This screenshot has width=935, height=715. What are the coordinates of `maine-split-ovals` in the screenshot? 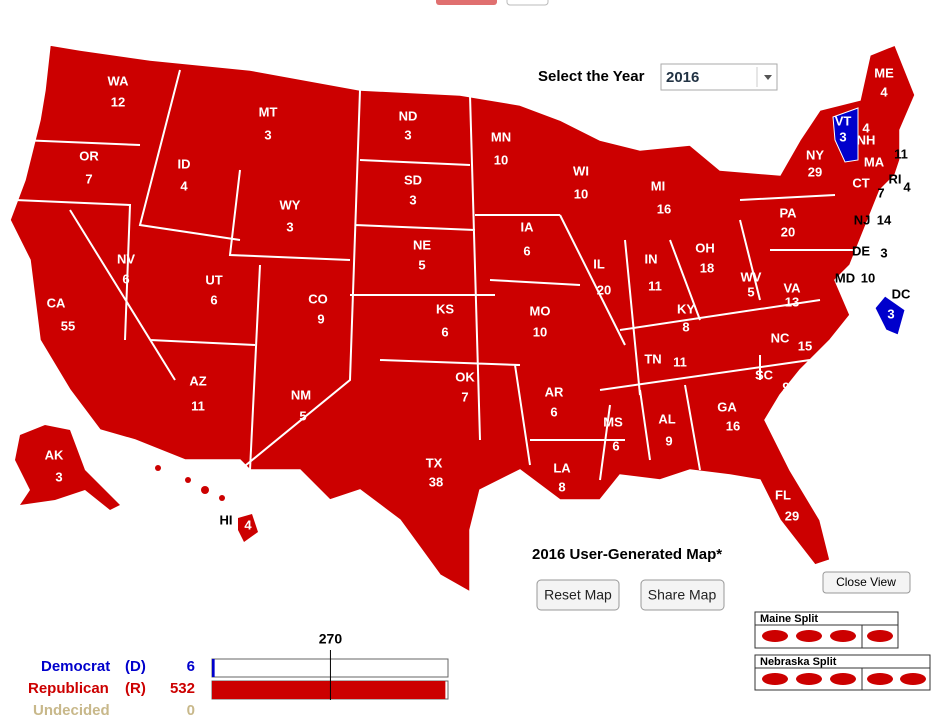 It's located at (827, 636).